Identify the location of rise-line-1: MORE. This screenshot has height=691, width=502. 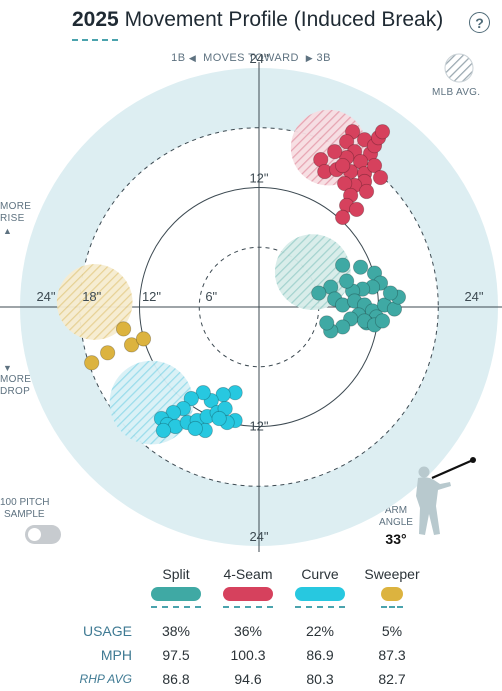
(16, 206).